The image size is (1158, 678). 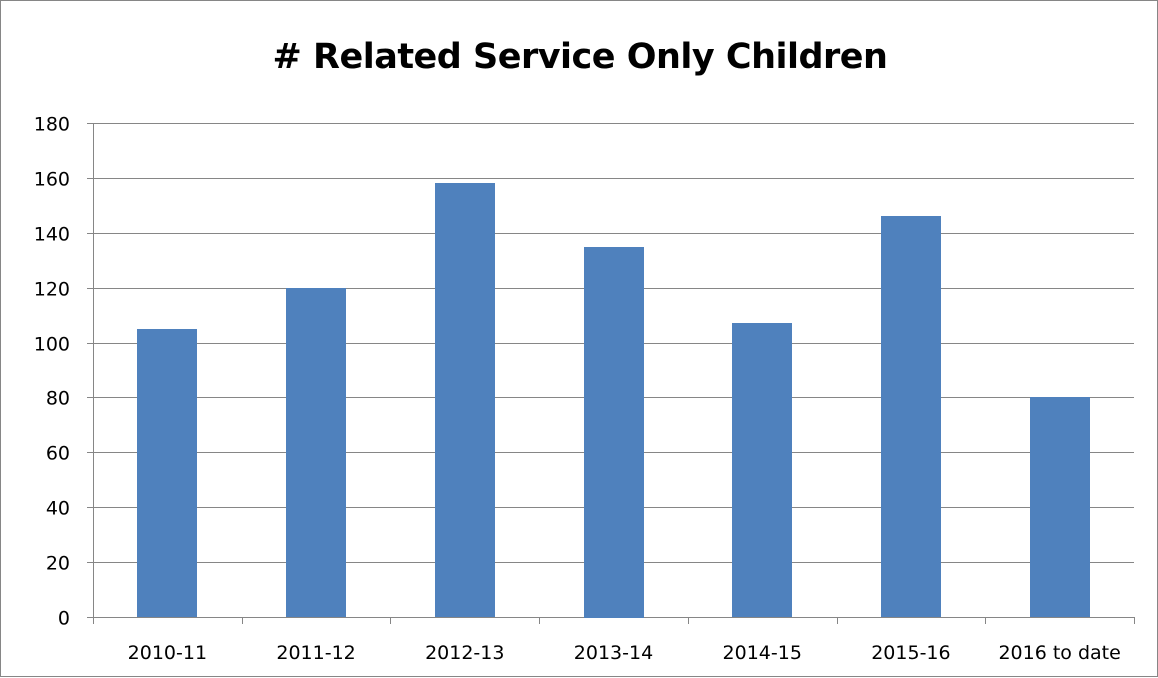 I want to click on x-tick-label: 2015-16, so click(x=910, y=653).